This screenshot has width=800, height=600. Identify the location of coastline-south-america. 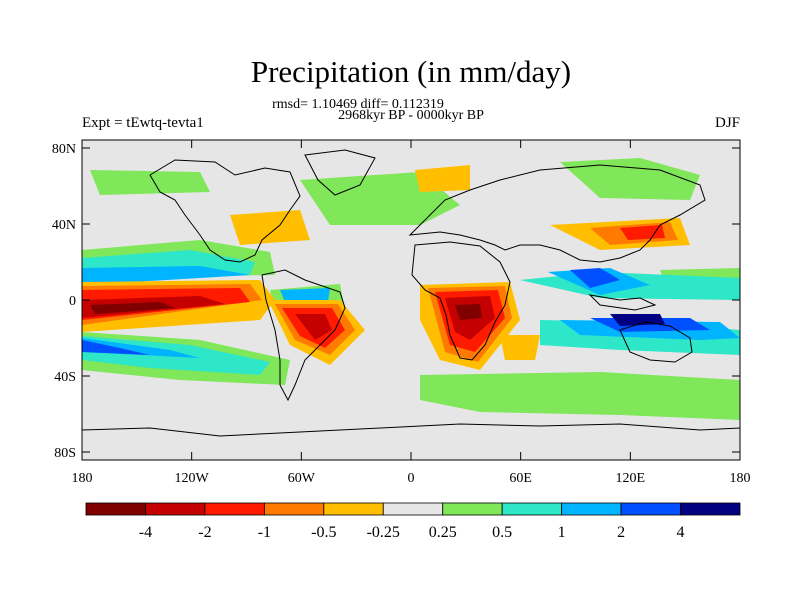
(303, 335).